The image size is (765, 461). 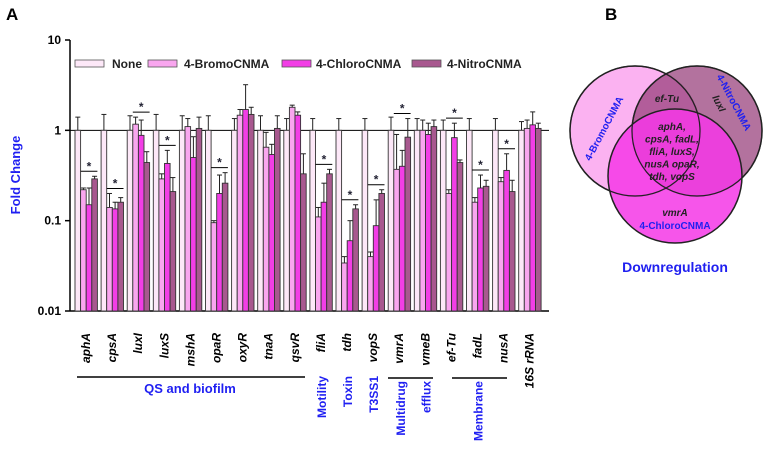 I want to click on venn-title: Downregulation, so click(x=675, y=267).